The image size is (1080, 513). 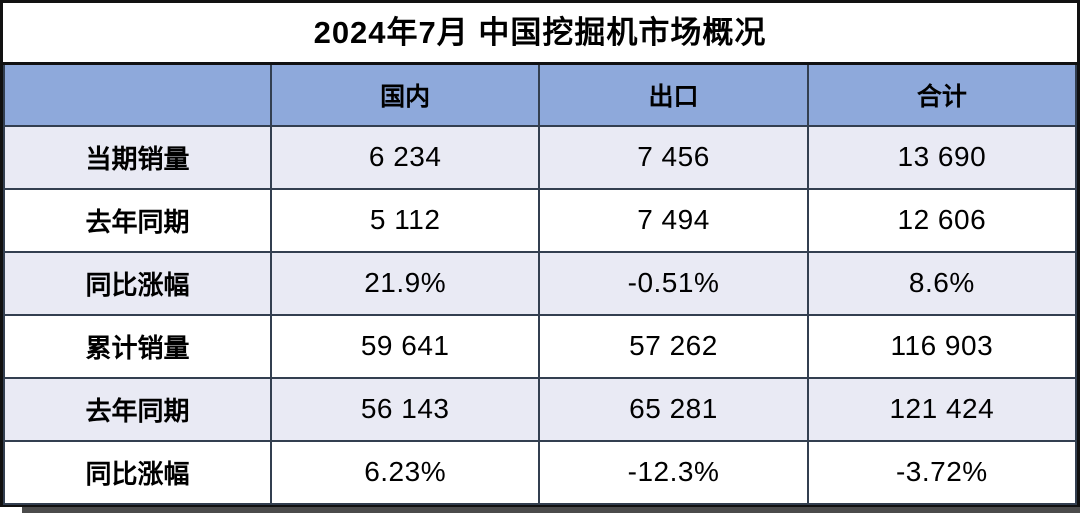 I want to click on cell-value: 6 234, so click(x=405, y=157).